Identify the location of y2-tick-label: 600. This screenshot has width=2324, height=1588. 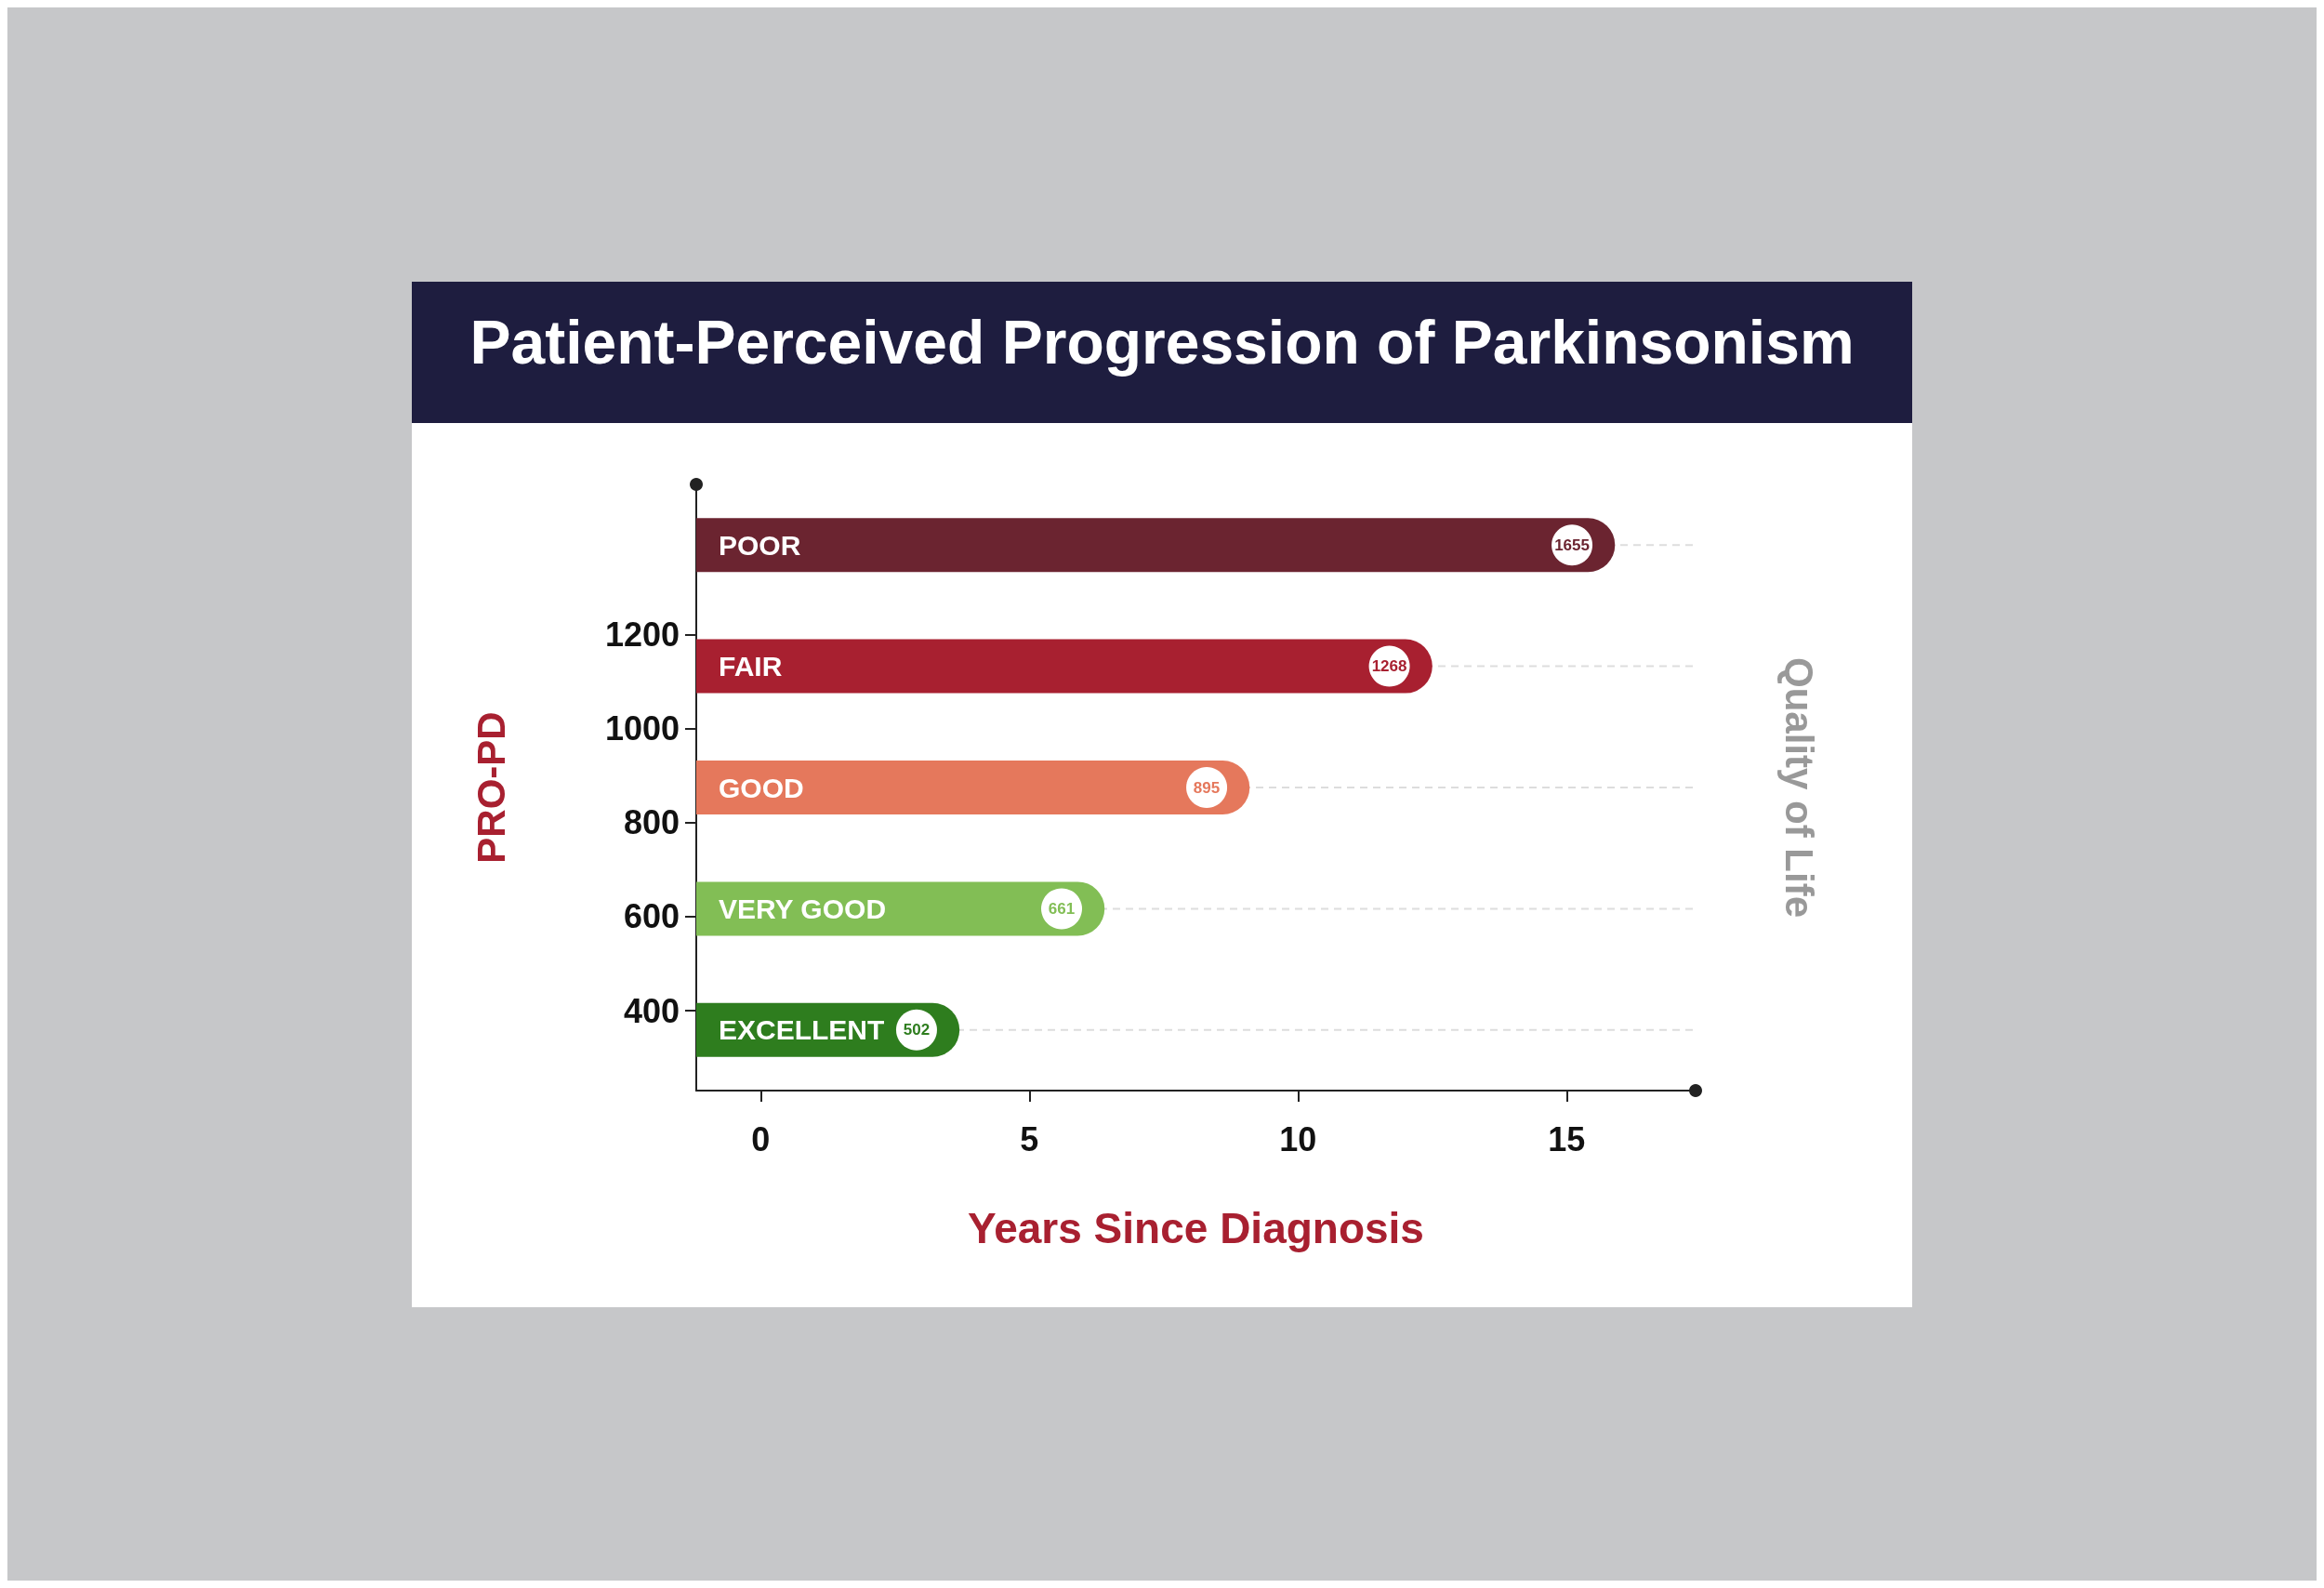
(651, 916).